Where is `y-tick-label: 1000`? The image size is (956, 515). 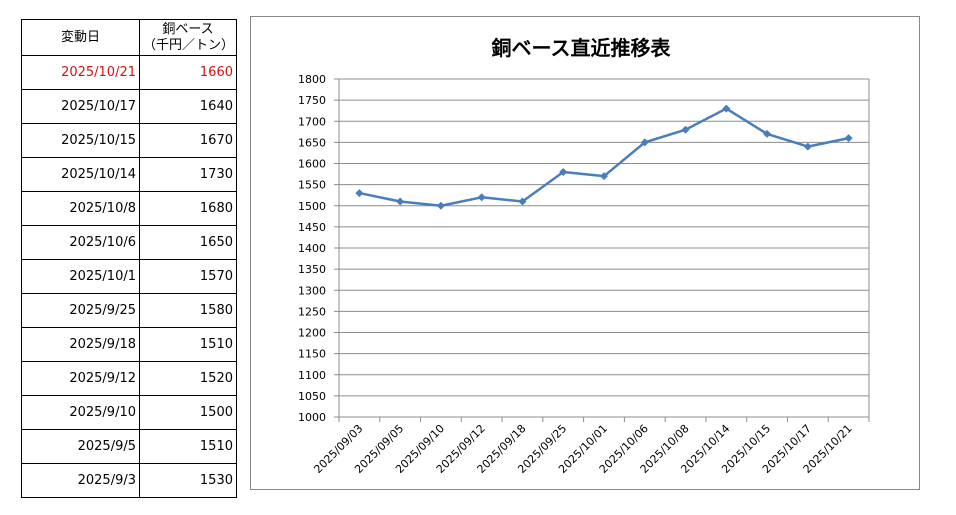 y-tick-label: 1000 is located at coordinates (312, 417).